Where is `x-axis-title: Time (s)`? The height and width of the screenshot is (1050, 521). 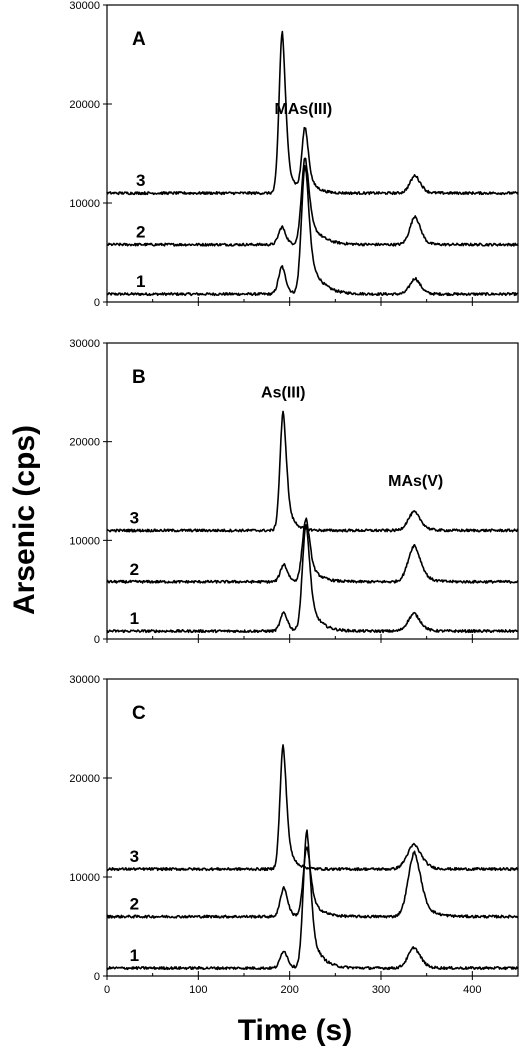 x-axis-title: Time (s) is located at coordinates (295, 1030).